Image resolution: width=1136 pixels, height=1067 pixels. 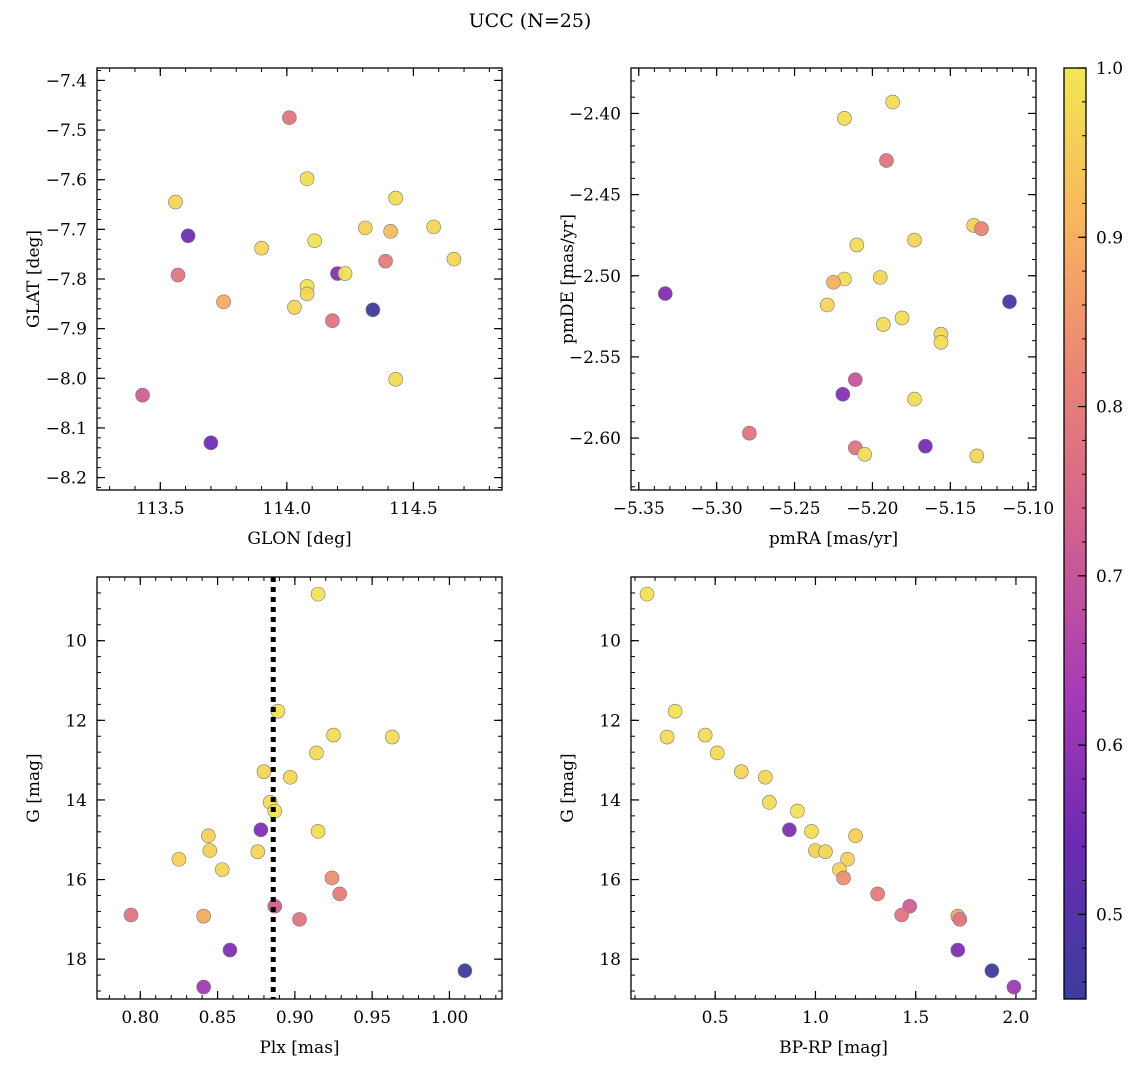 I want to click on x-axis-title: Plx [mas], so click(x=299, y=1048).